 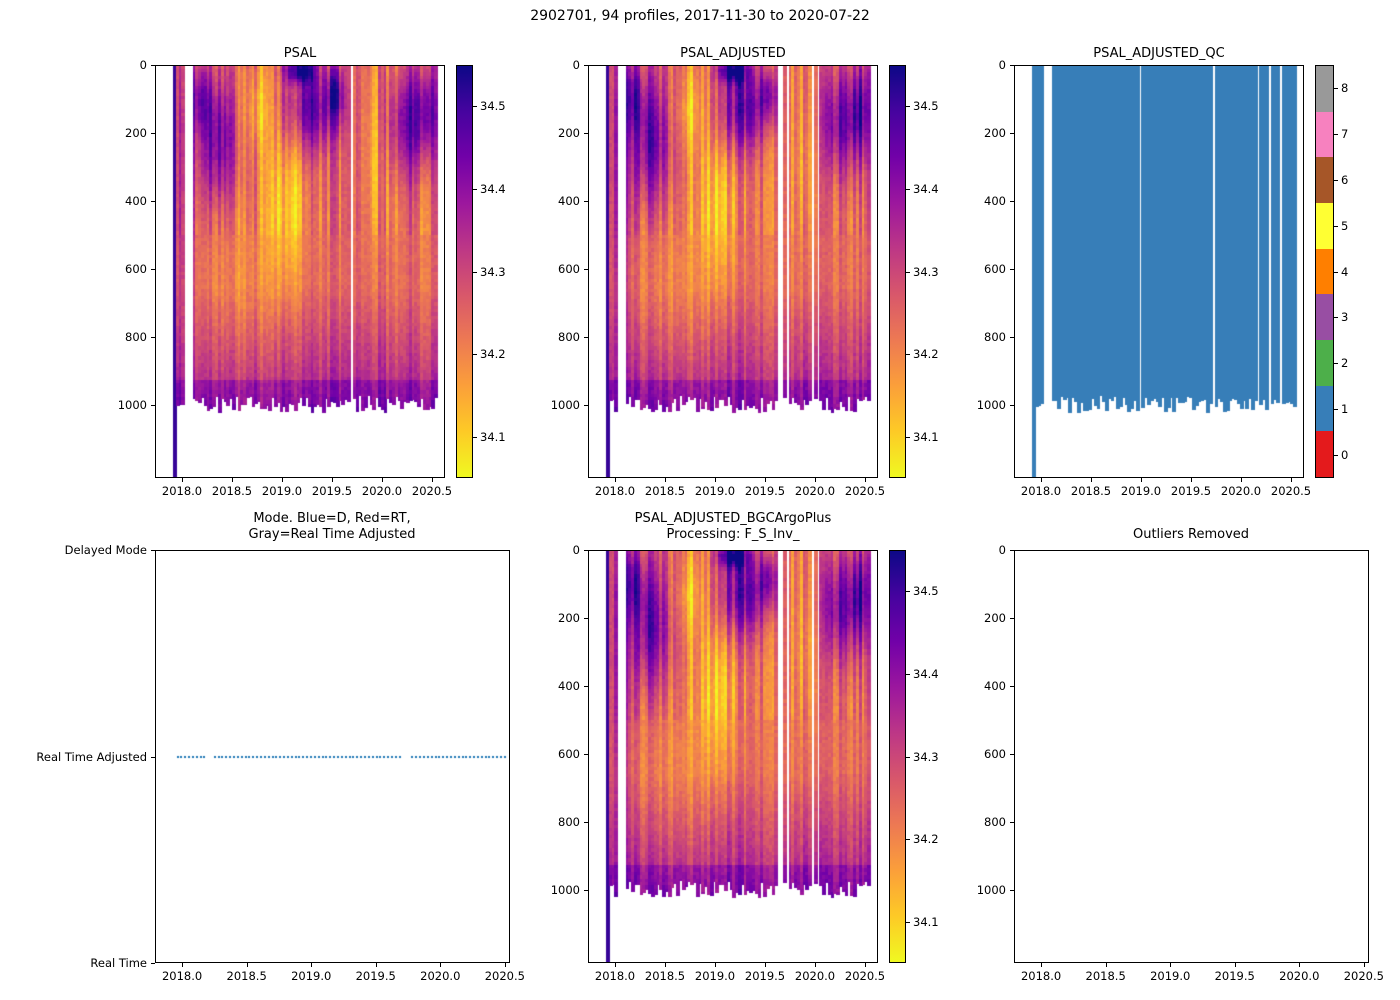 I want to click on subplot-mode-title-line2: Gray=Real Time Adjusted, so click(x=332, y=534).